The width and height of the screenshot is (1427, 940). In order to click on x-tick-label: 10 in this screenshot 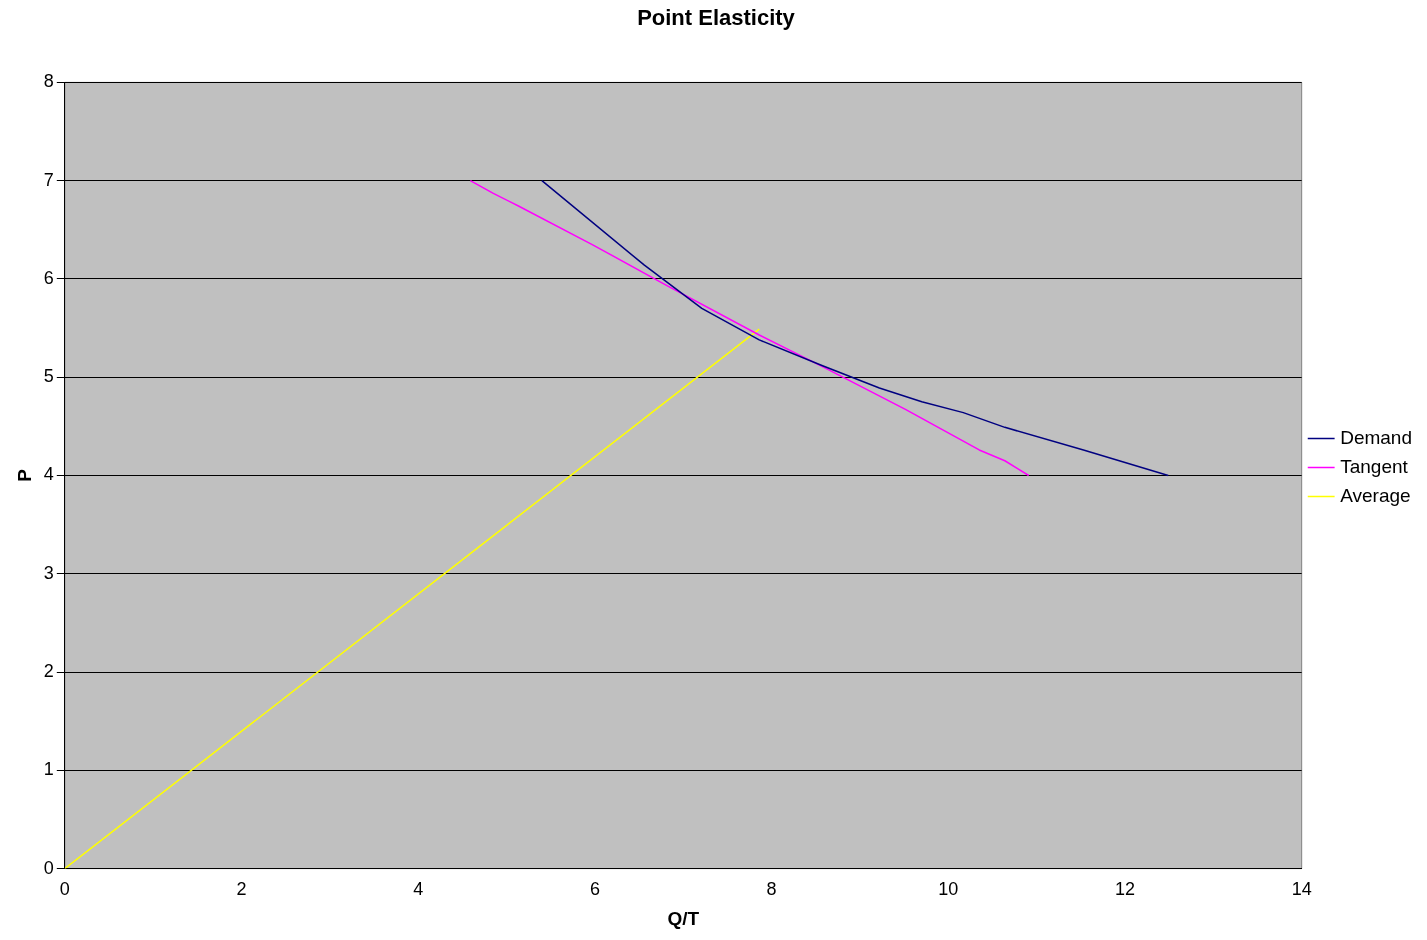, I will do `click(948, 889)`.